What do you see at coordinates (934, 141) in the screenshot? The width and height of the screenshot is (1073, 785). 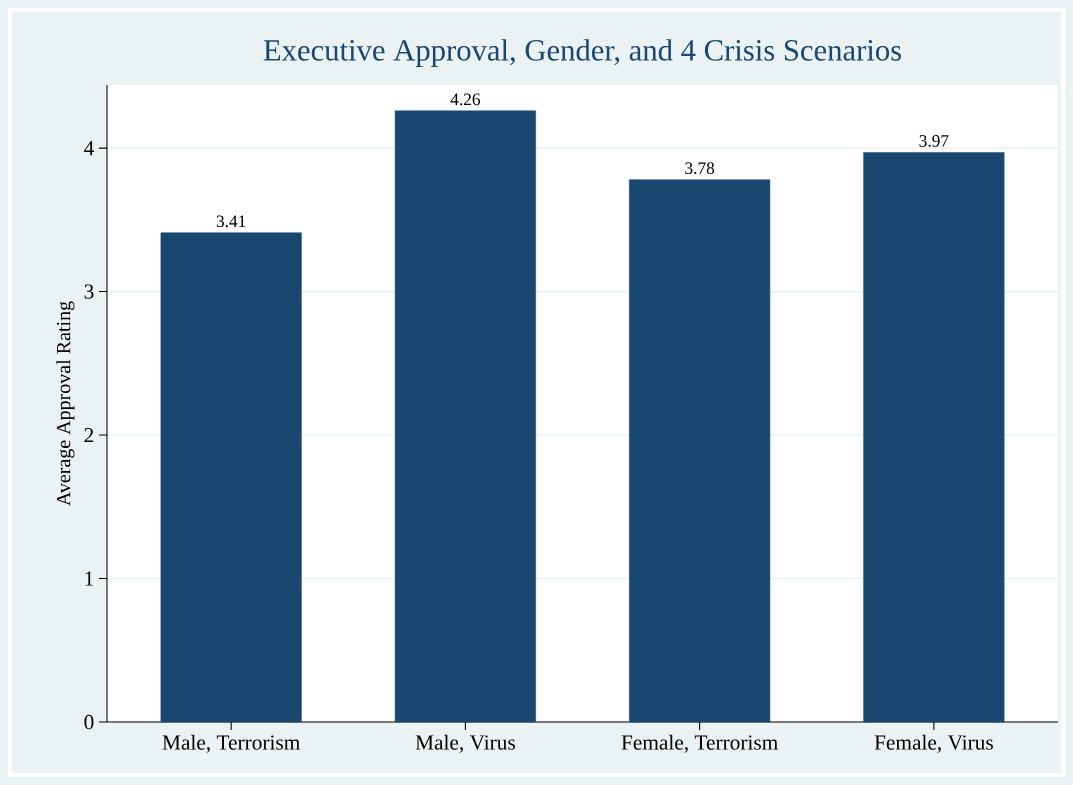 I see `data-label: 3.97` at bounding box center [934, 141].